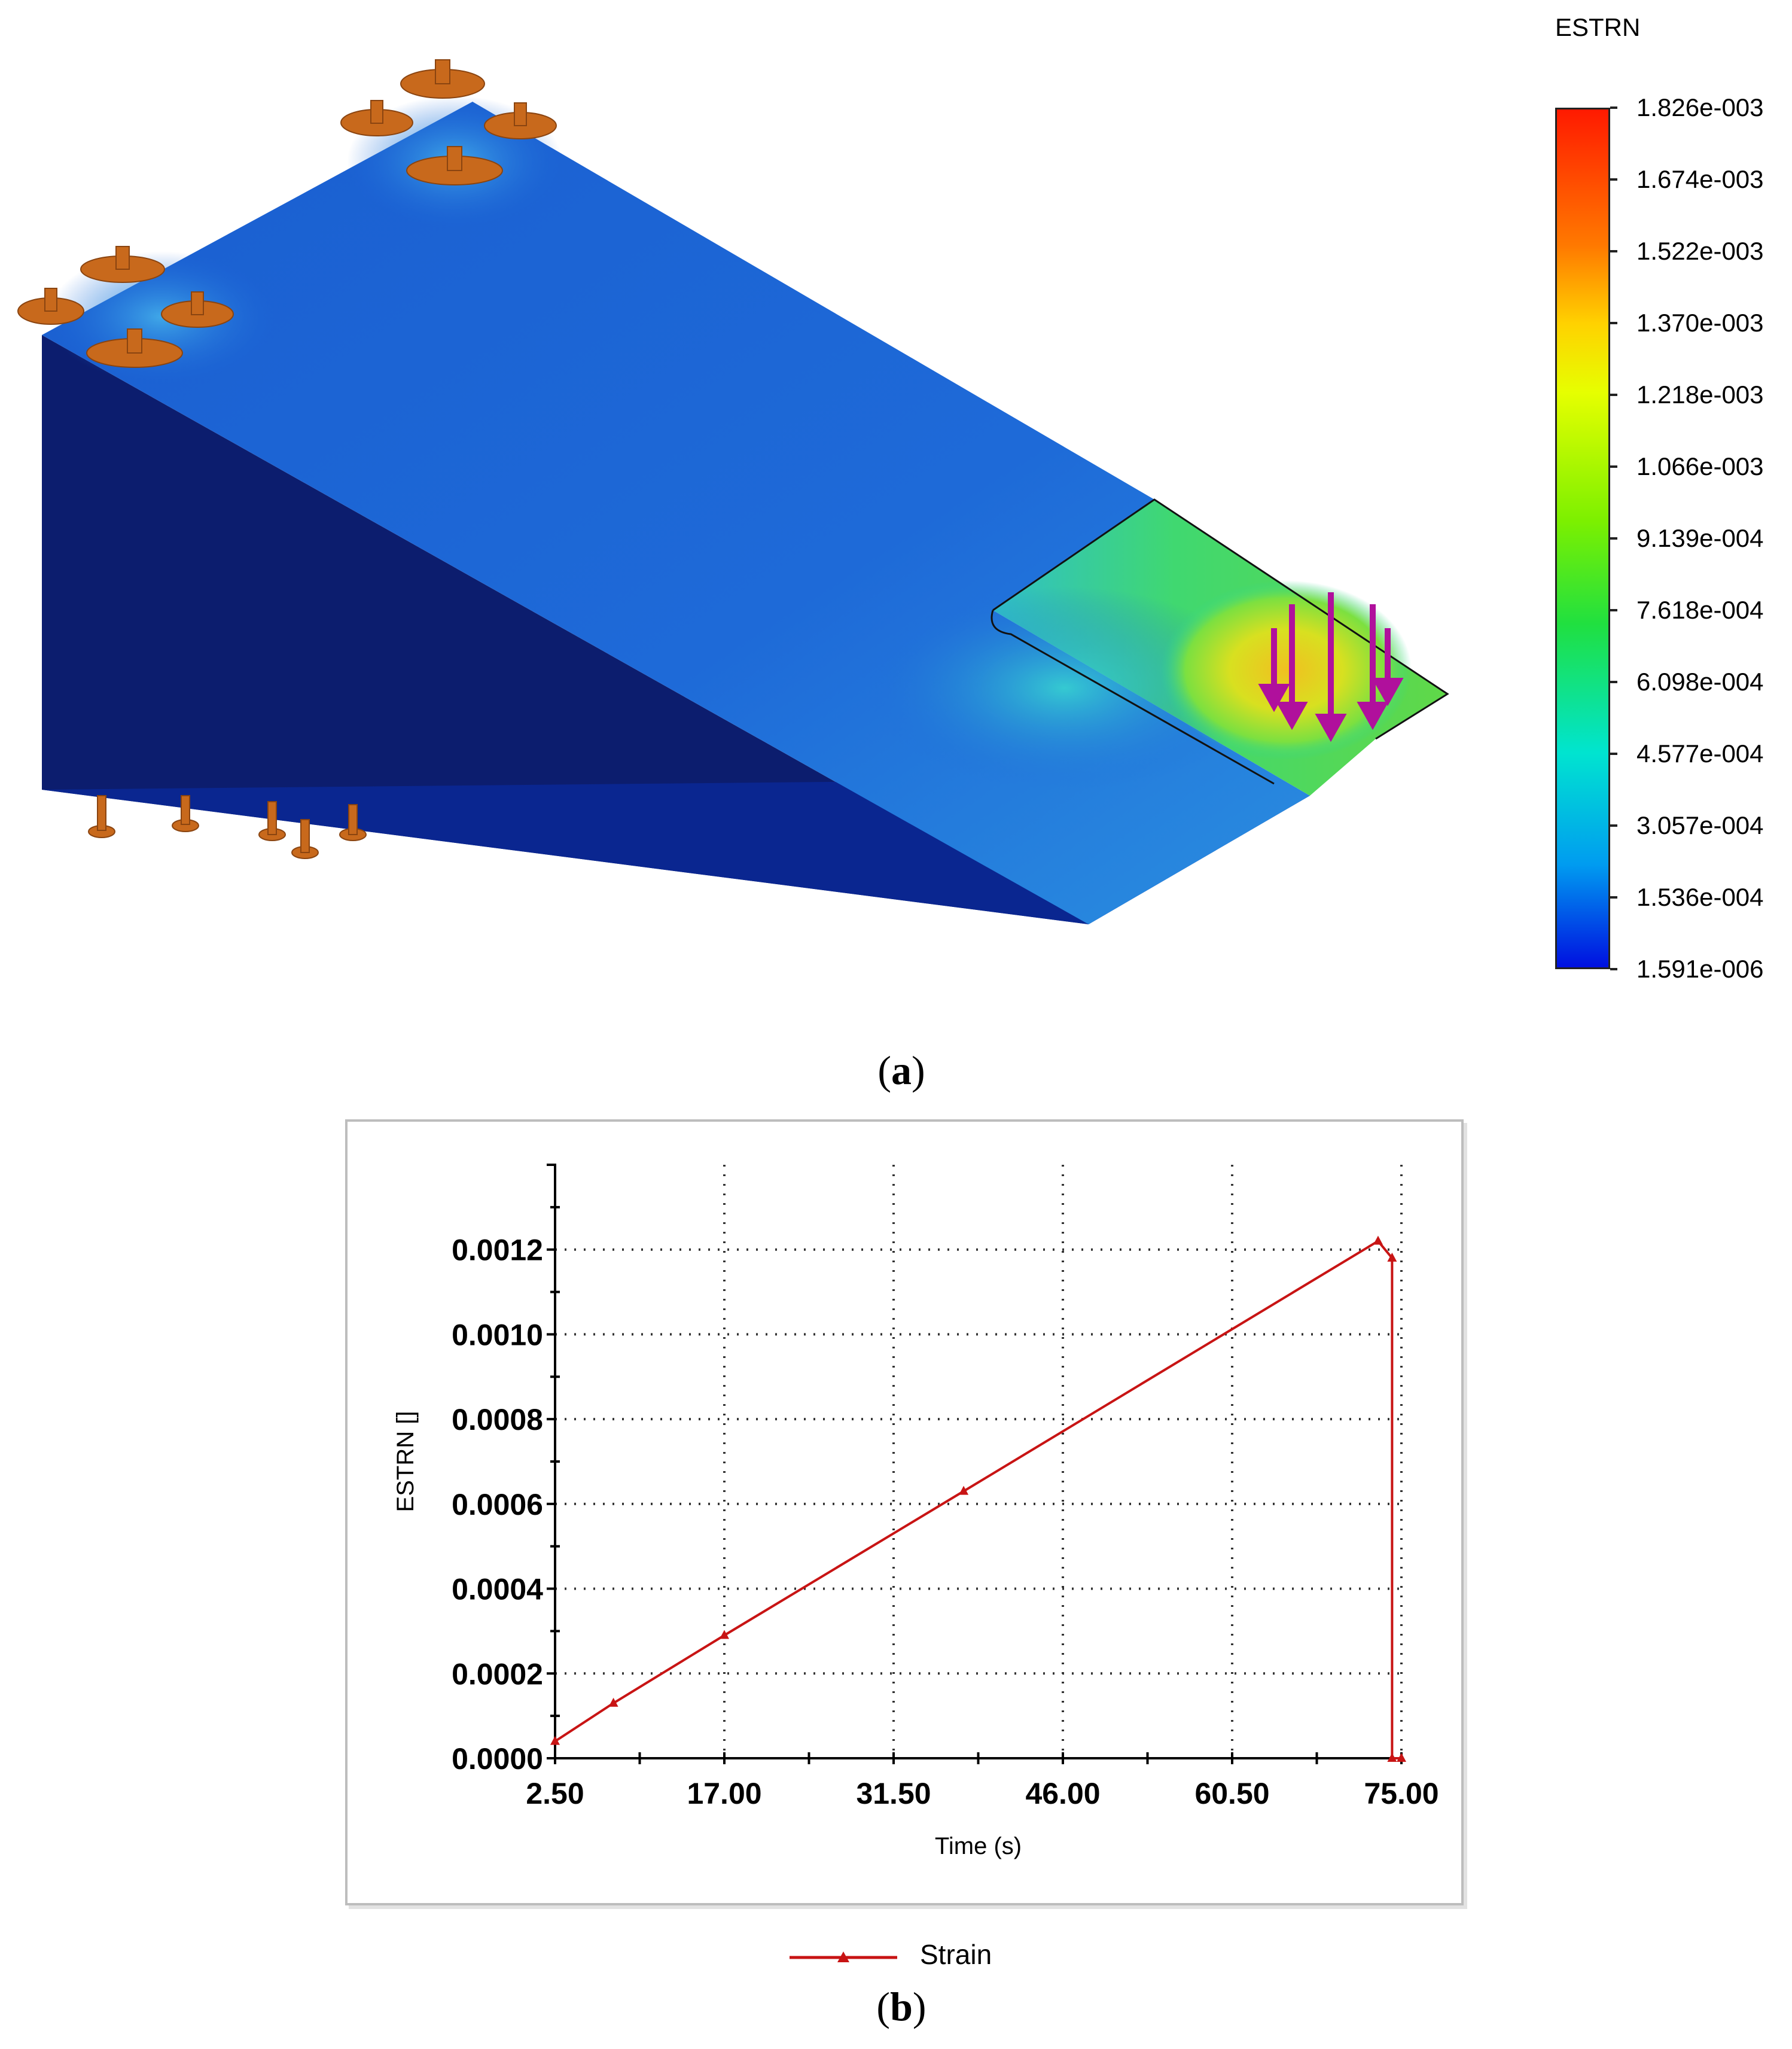 Image resolution: width=1792 pixels, height=2049 pixels. What do you see at coordinates (497, 1589) in the screenshot?
I see `y-tick-label: 0.0004` at bounding box center [497, 1589].